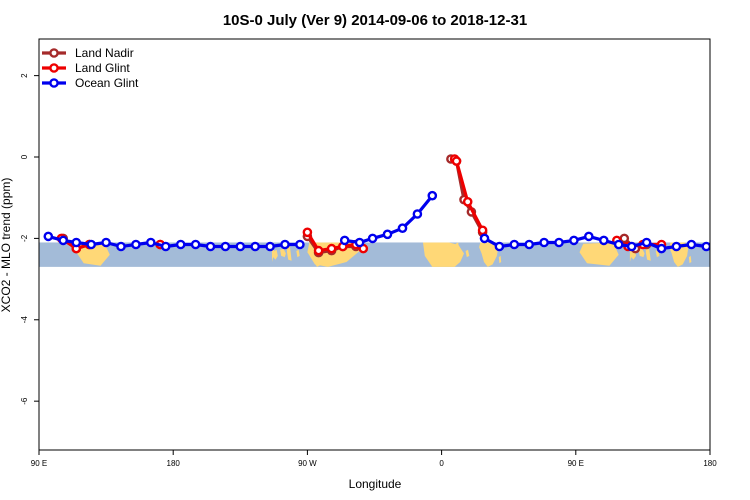  What do you see at coordinates (107, 83) in the screenshot?
I see `legend-label: Ocean Glint` at bounding box center [107, 83].